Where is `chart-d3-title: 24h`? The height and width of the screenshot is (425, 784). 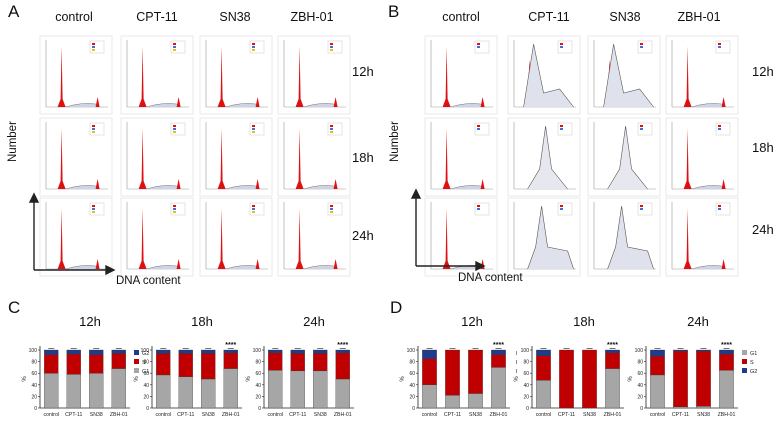
chart-d3-title: 24h is located at coordinates (698, 321).